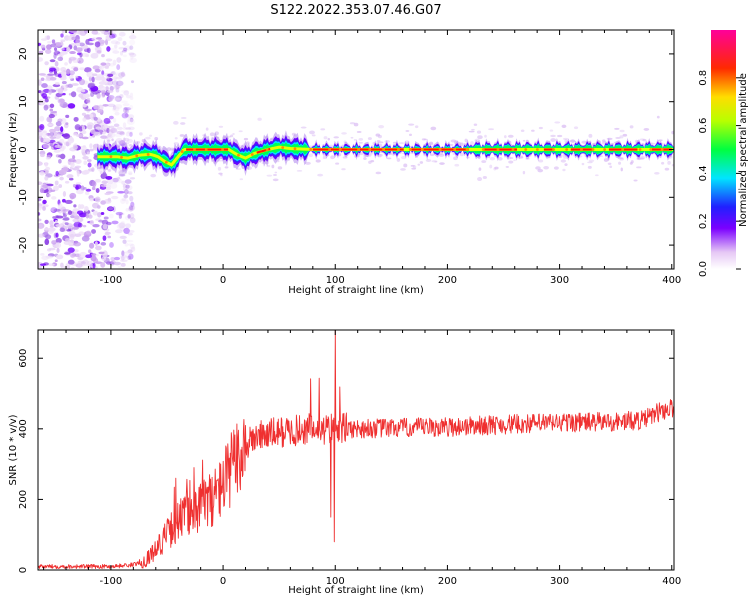 The image size is (750, 600). Describe the element at coordinates (671, 280) in the screenshot. I see `x-tick-label: 400` at that location.